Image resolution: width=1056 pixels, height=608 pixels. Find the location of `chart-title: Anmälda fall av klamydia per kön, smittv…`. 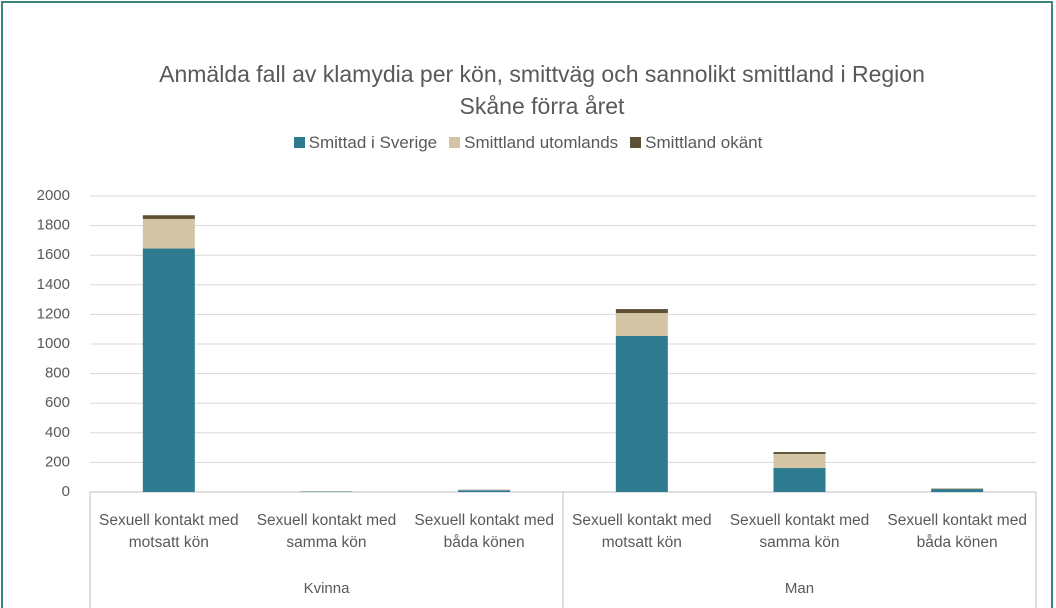

chart-title: Anmälda fall av klamydia per kön, smittv… is located at coordinates (542, 90).